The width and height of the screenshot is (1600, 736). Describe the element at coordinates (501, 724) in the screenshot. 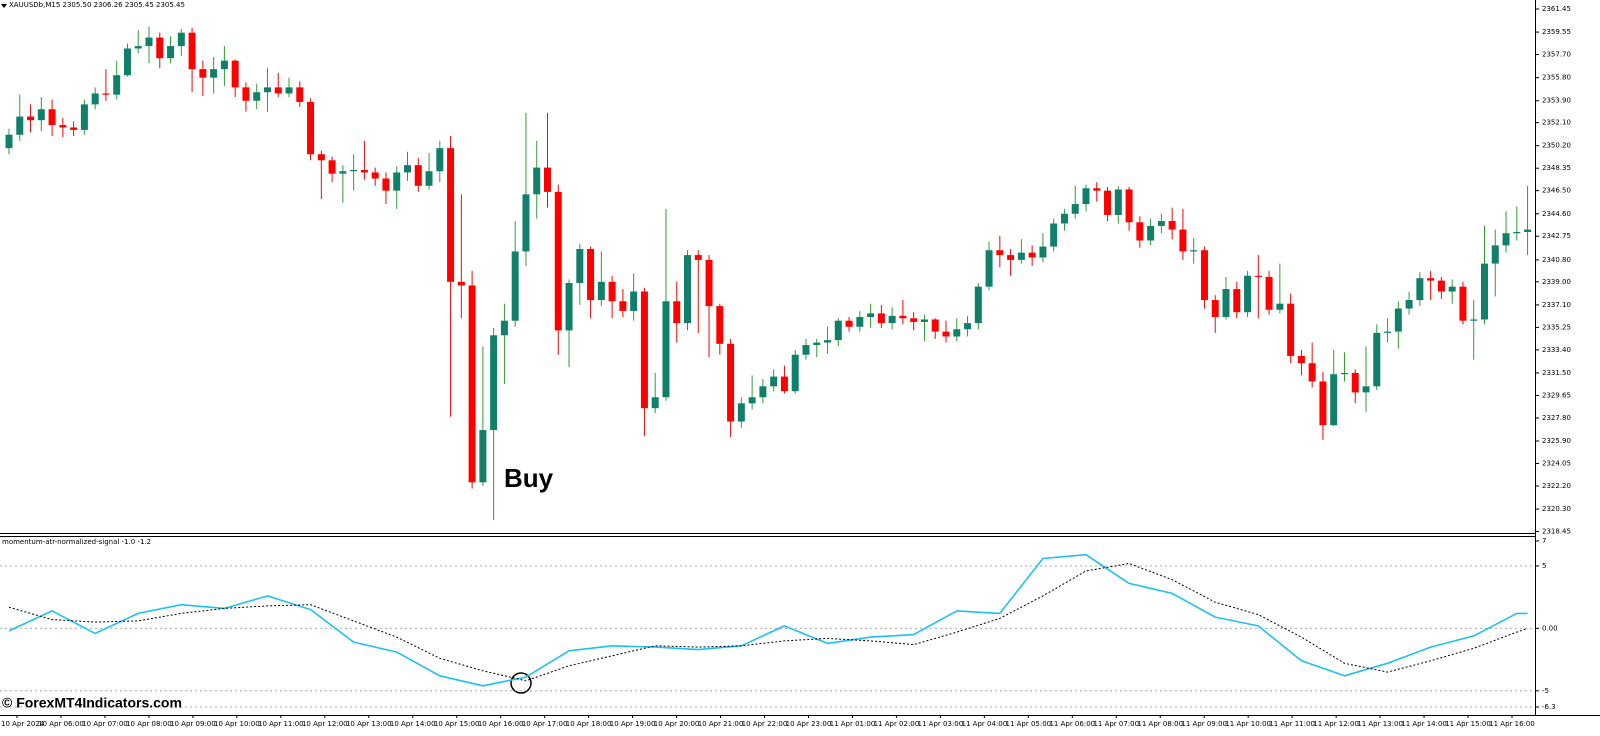

I see `x-tick-label: 10 Apr 16:00` at that location.